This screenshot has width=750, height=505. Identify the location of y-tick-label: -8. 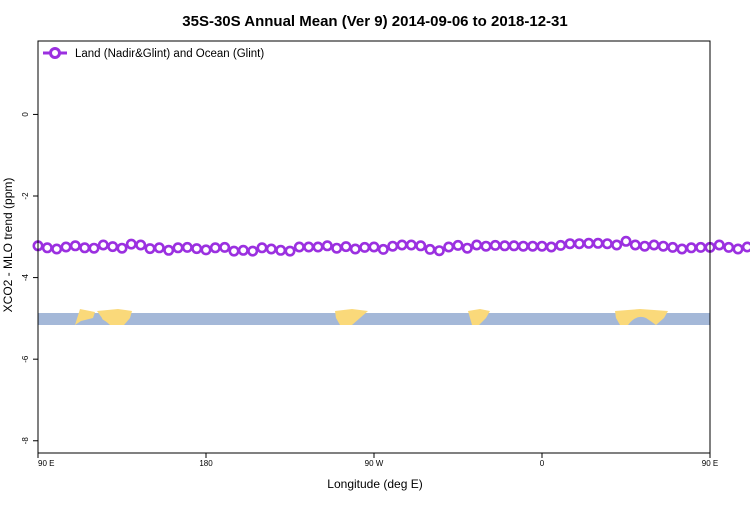
(25, 441).